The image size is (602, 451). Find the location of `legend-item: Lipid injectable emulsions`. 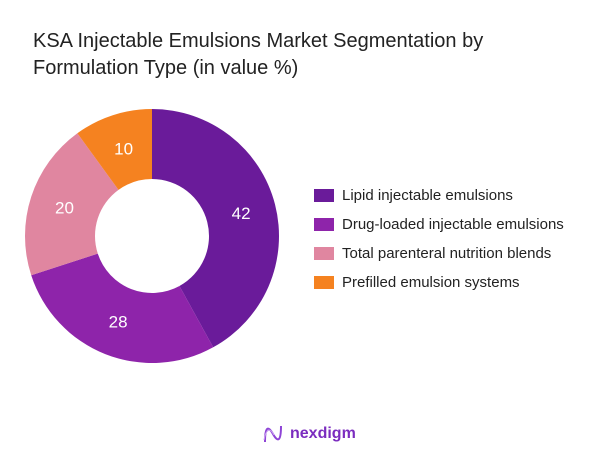

legend-item: Lipid injectable emulsions is located at coordinates (439, 195).